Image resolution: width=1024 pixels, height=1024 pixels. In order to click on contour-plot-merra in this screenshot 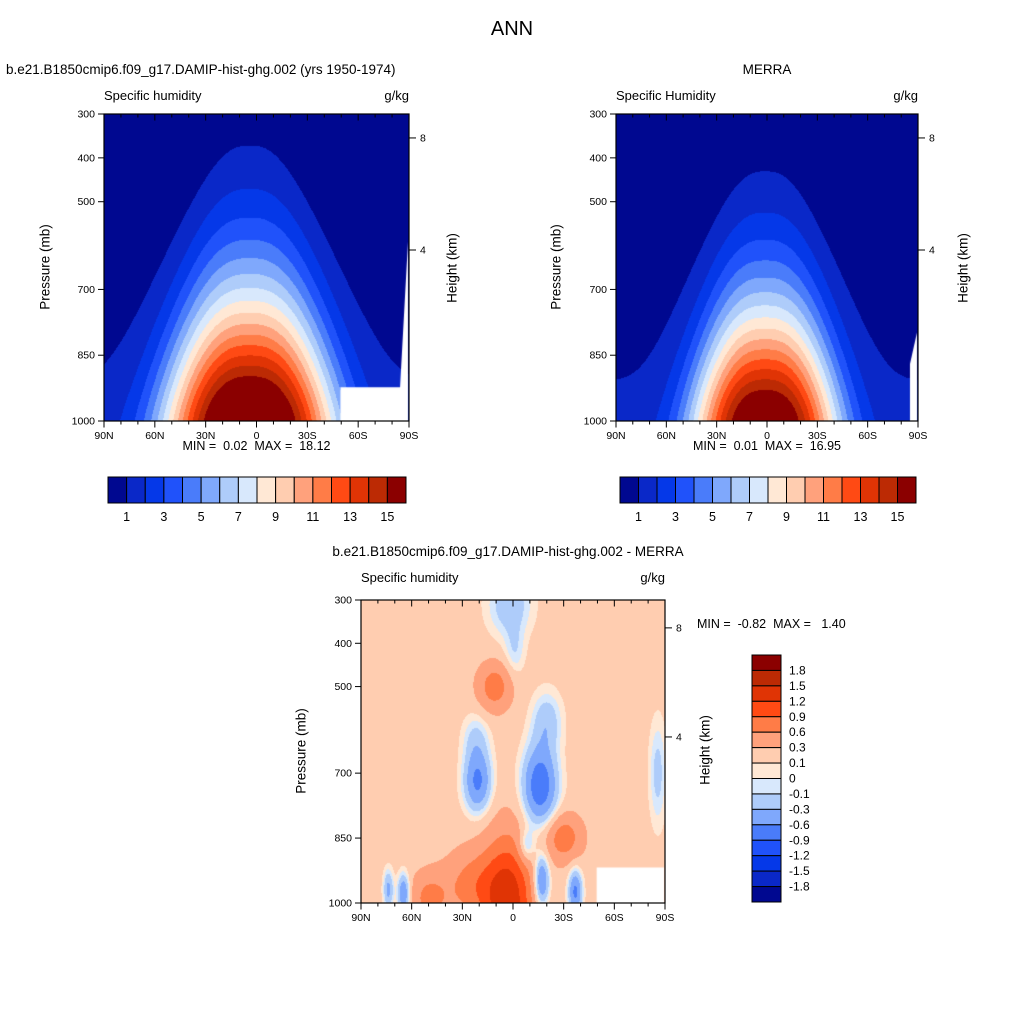, I will do `click(767, 267)`.